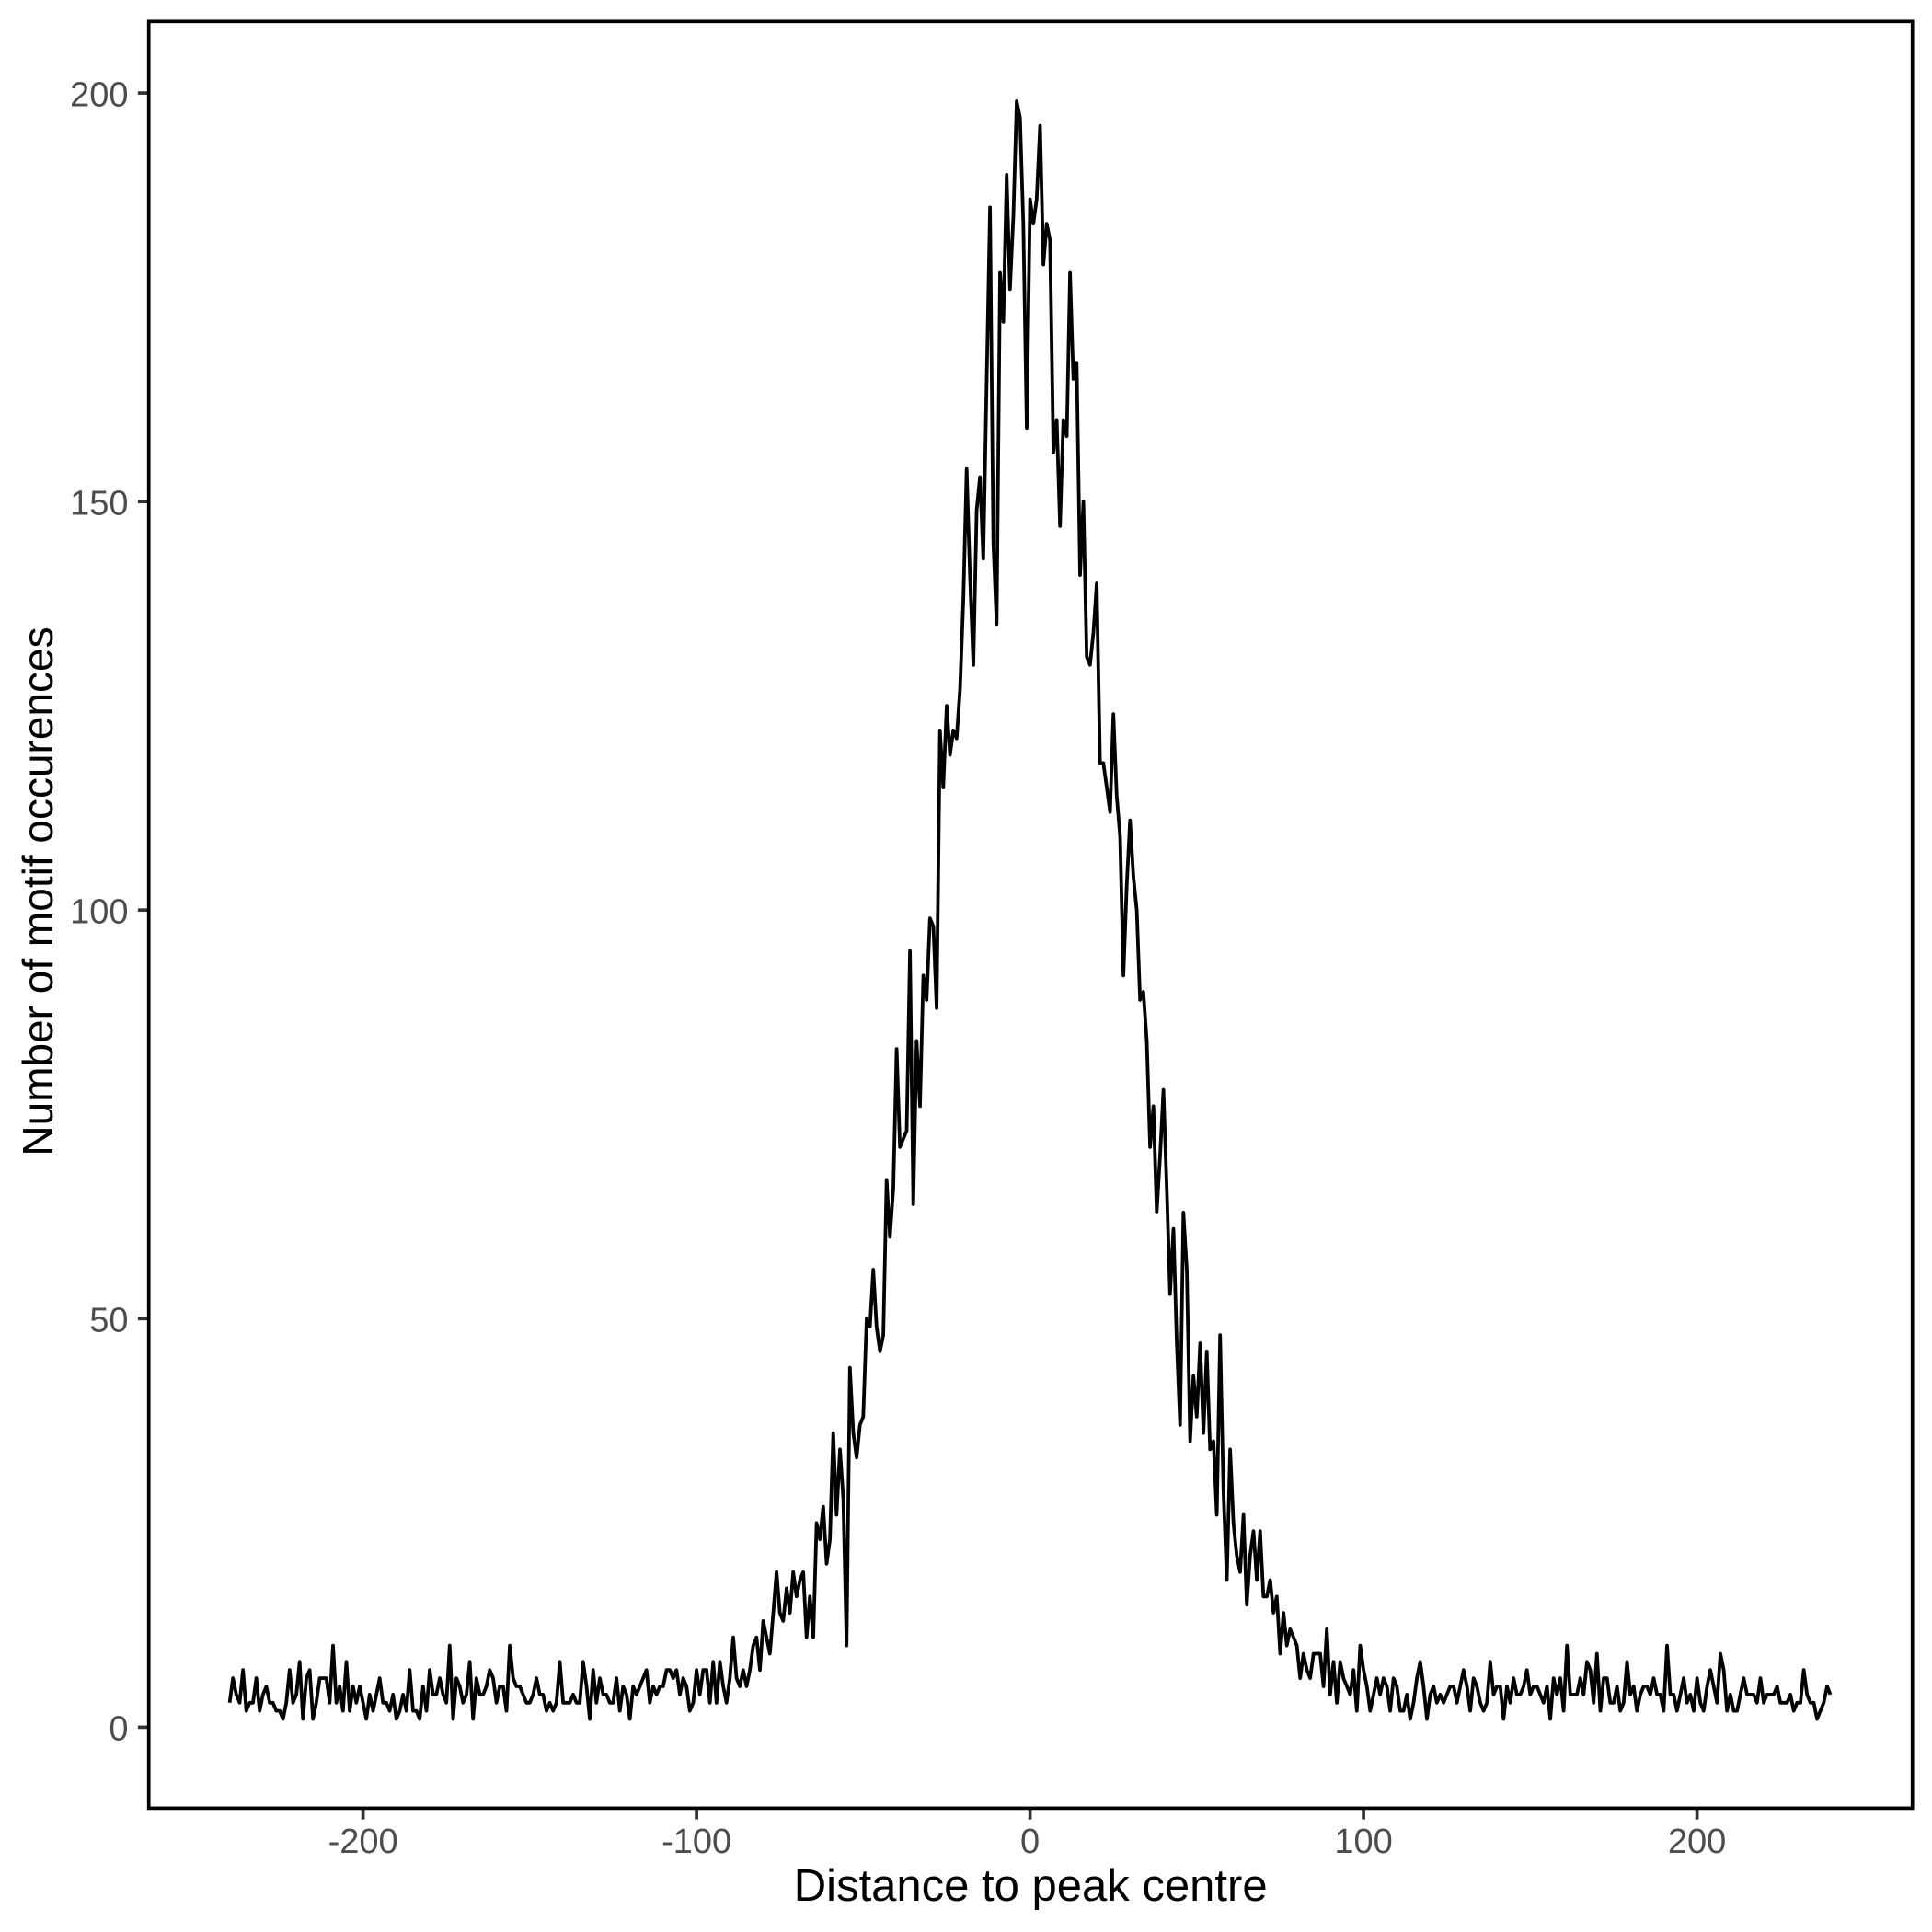 This screenshot has width=1932, height=1932. Describe the element at coordinates (38, 891) in the screenshot. I see `svg-text: Number of motif occurences` at that location.